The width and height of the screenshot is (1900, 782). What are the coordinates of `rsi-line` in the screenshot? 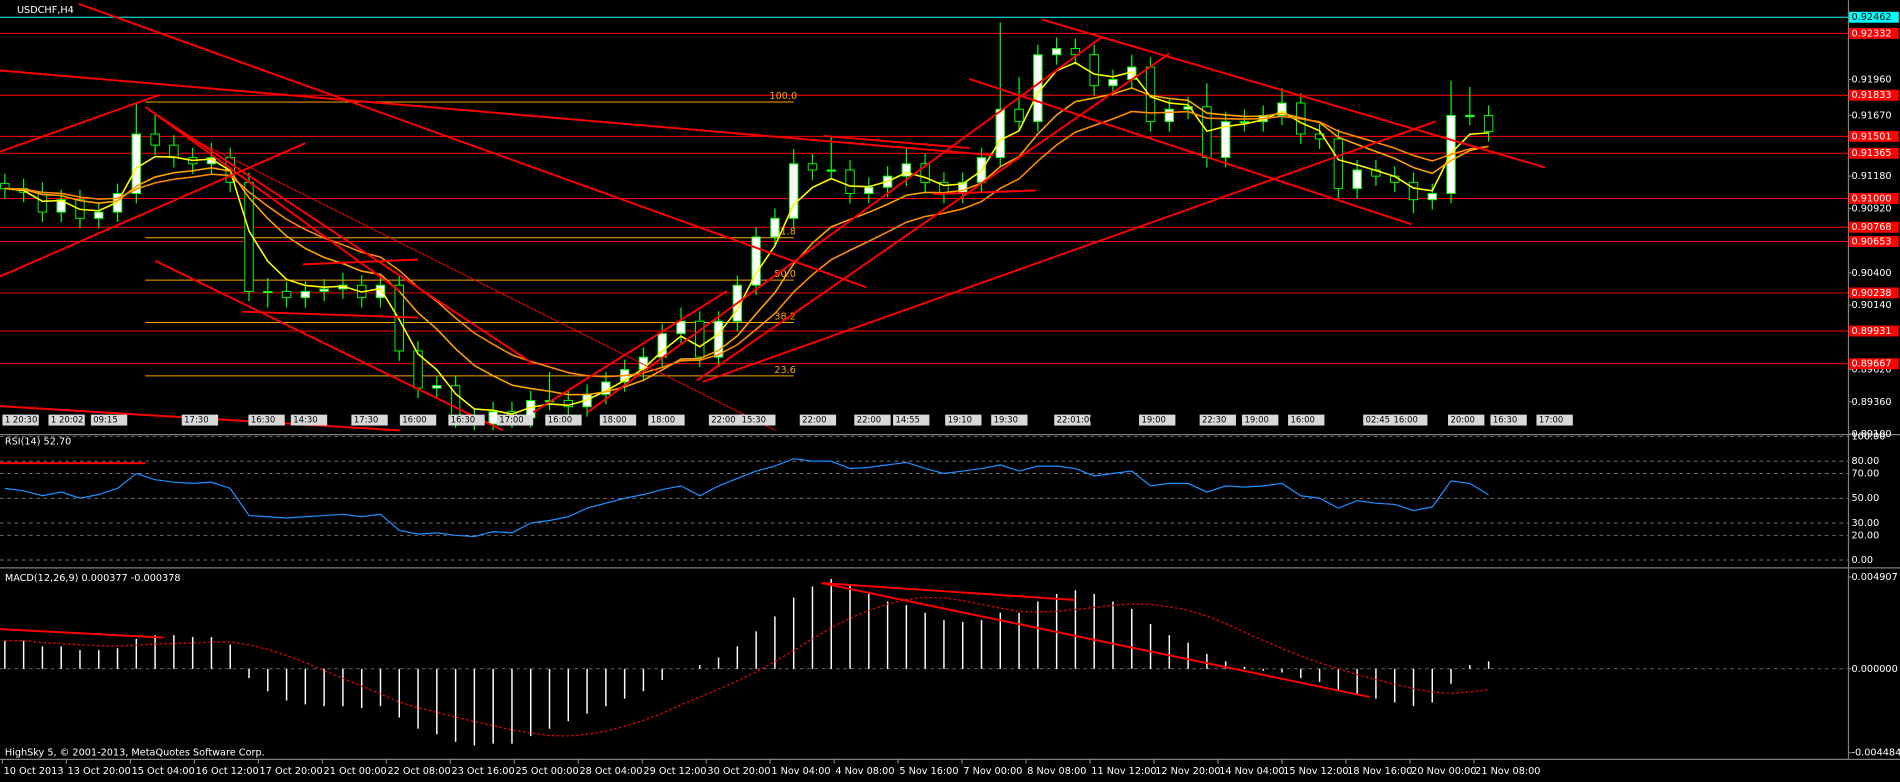 It's located at (746, 498).